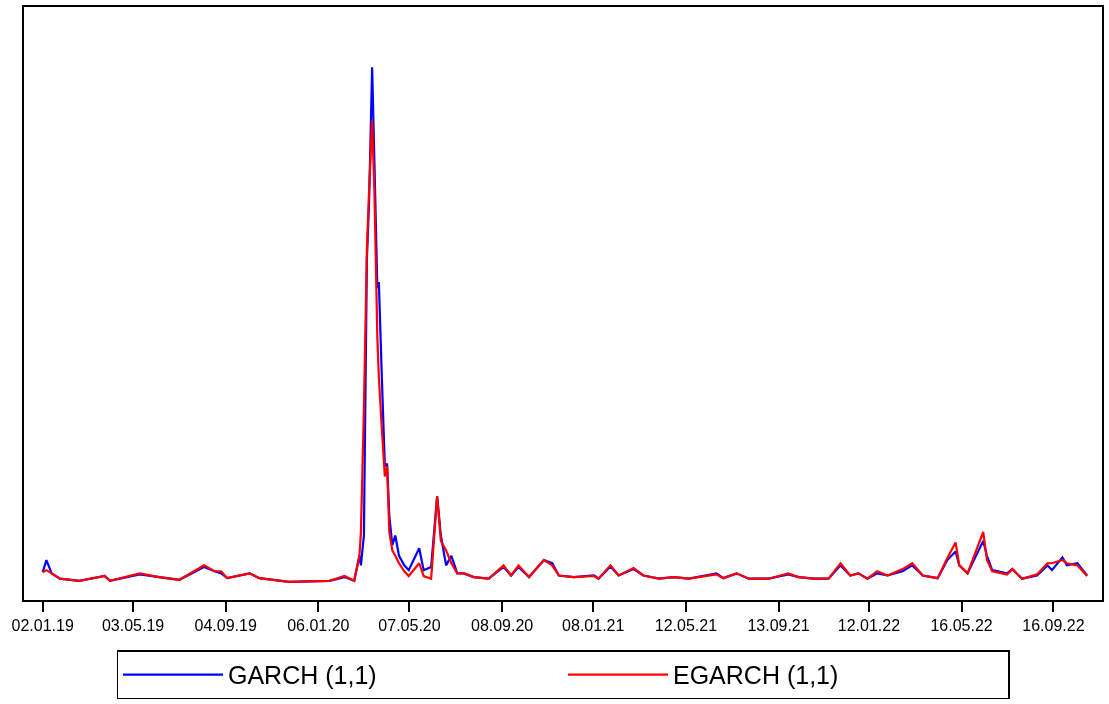 The image size is (1109, 704). What do you see at coordinates (961, 626) in the screenshot?
I see `x-tick-label: 16.05.22` at bounding box center [961, 626].